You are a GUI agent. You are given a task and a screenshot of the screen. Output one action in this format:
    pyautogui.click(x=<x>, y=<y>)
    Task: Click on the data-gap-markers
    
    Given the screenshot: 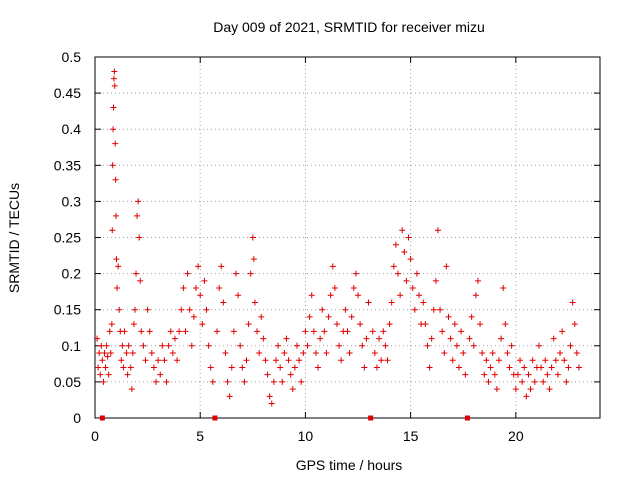 What is the action you would take?
    pyautogui.click(x=284, y=418)
    